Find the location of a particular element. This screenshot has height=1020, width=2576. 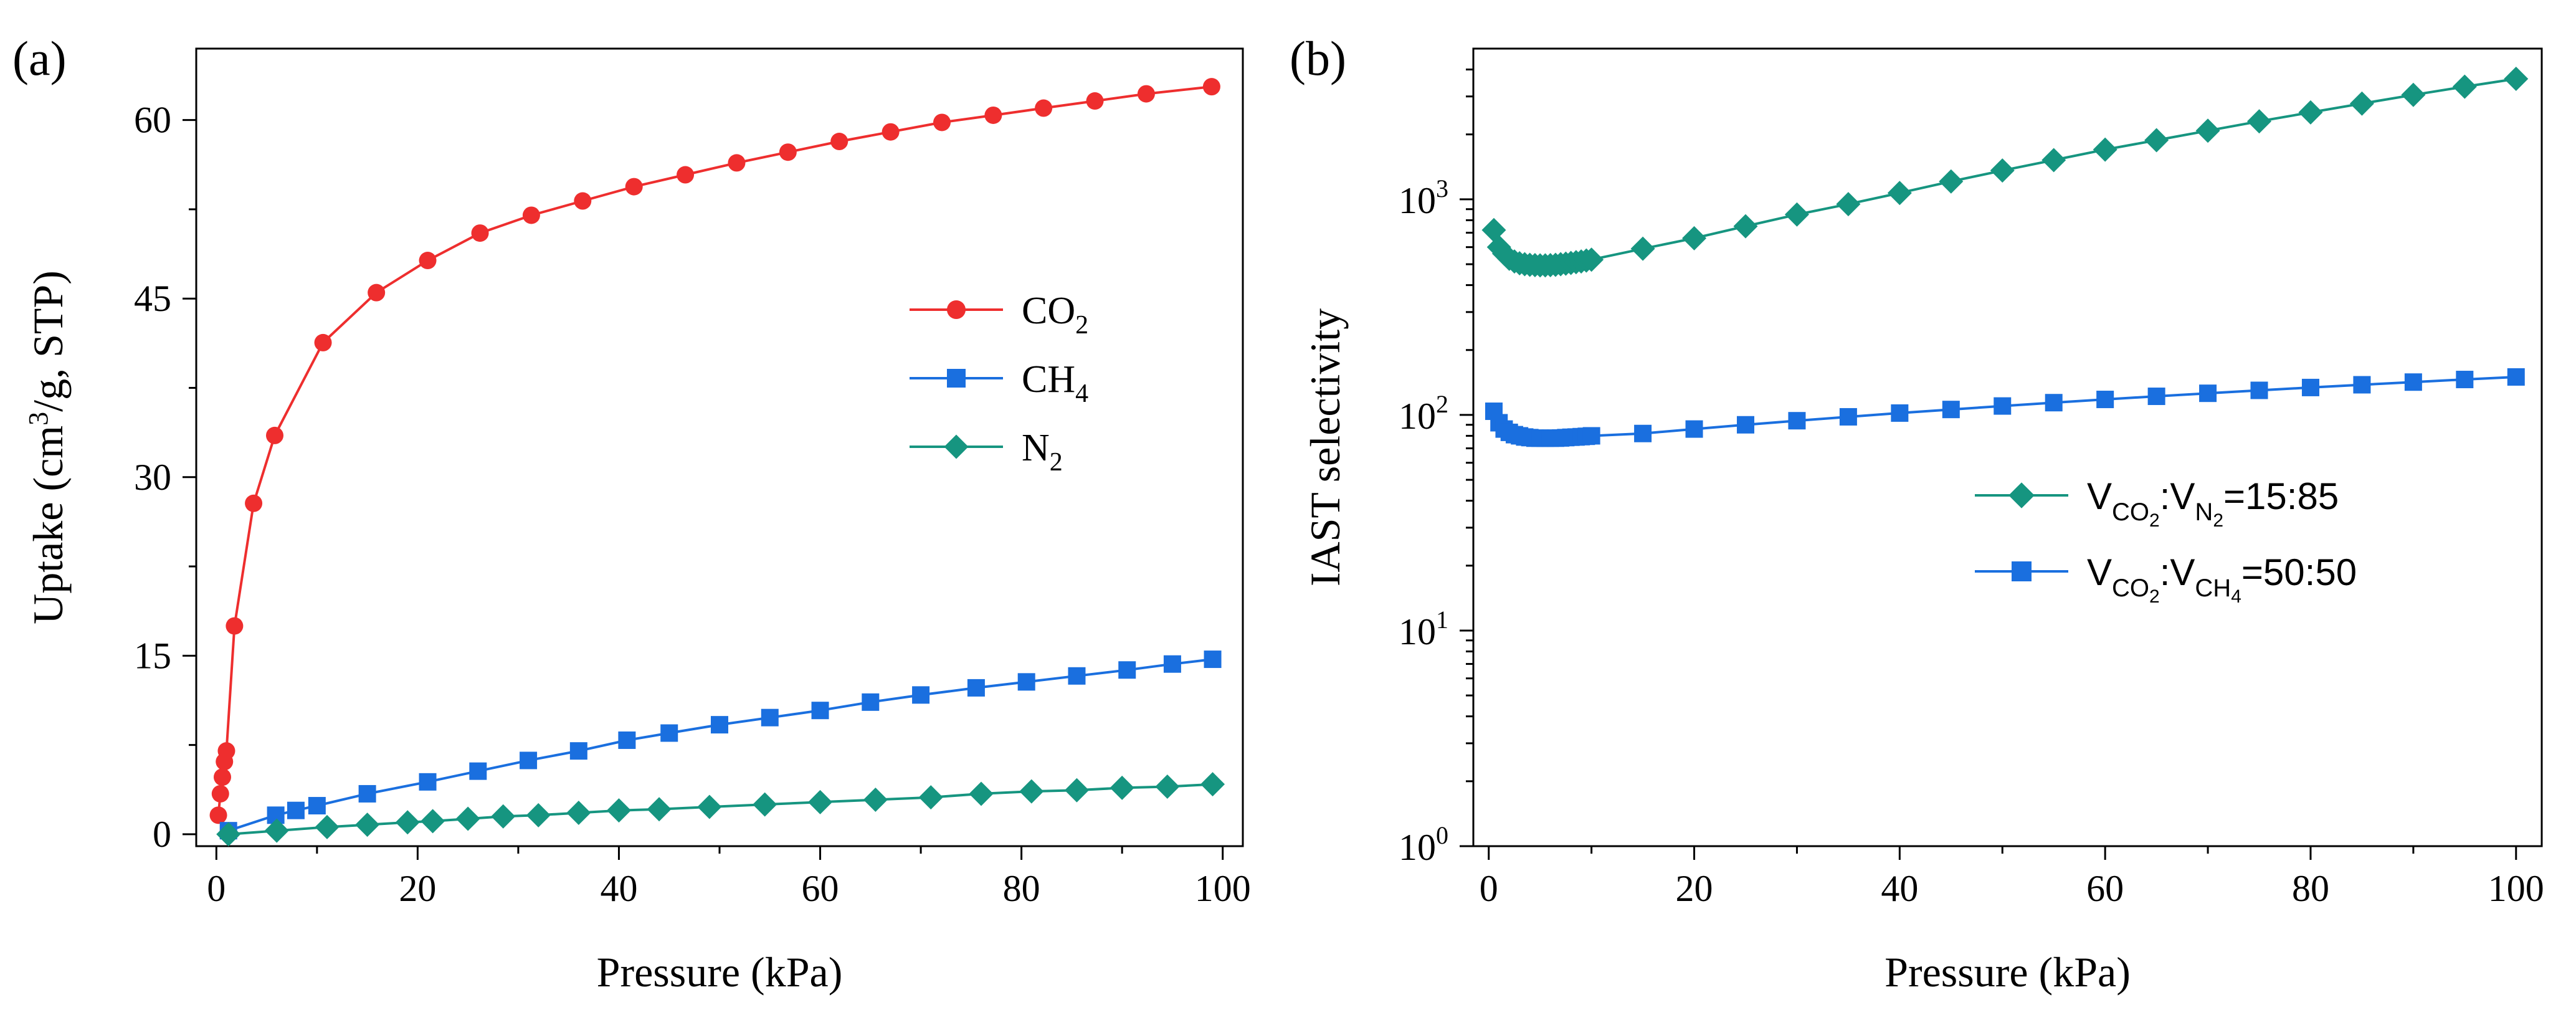

y-tick-label: 0 is located at coordinates (162, 834).